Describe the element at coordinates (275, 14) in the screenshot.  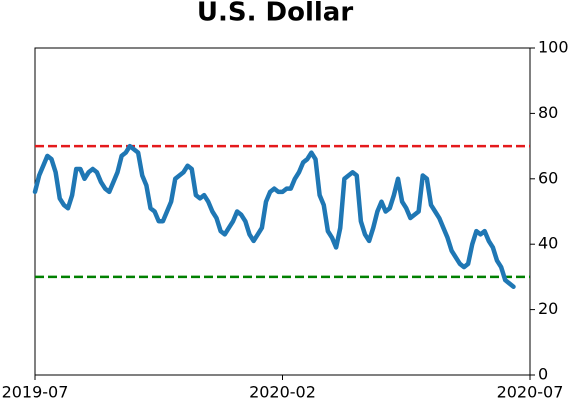
I see `chart-title: U.S. Dollar` at that location.